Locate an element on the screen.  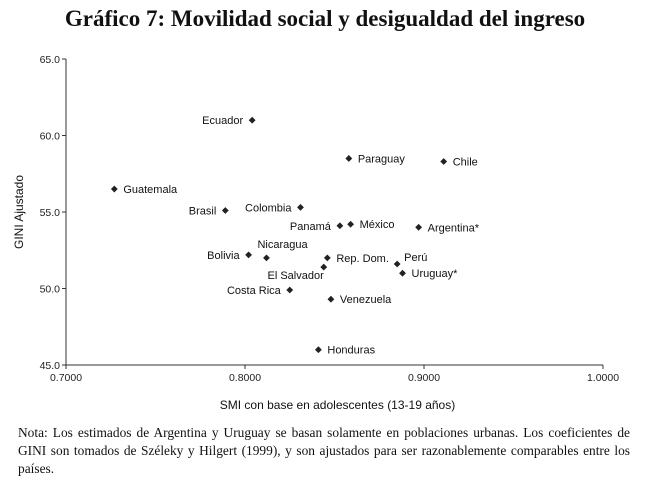
y-axis-label: GINI Ajustado is located at coordinates (19, 212).